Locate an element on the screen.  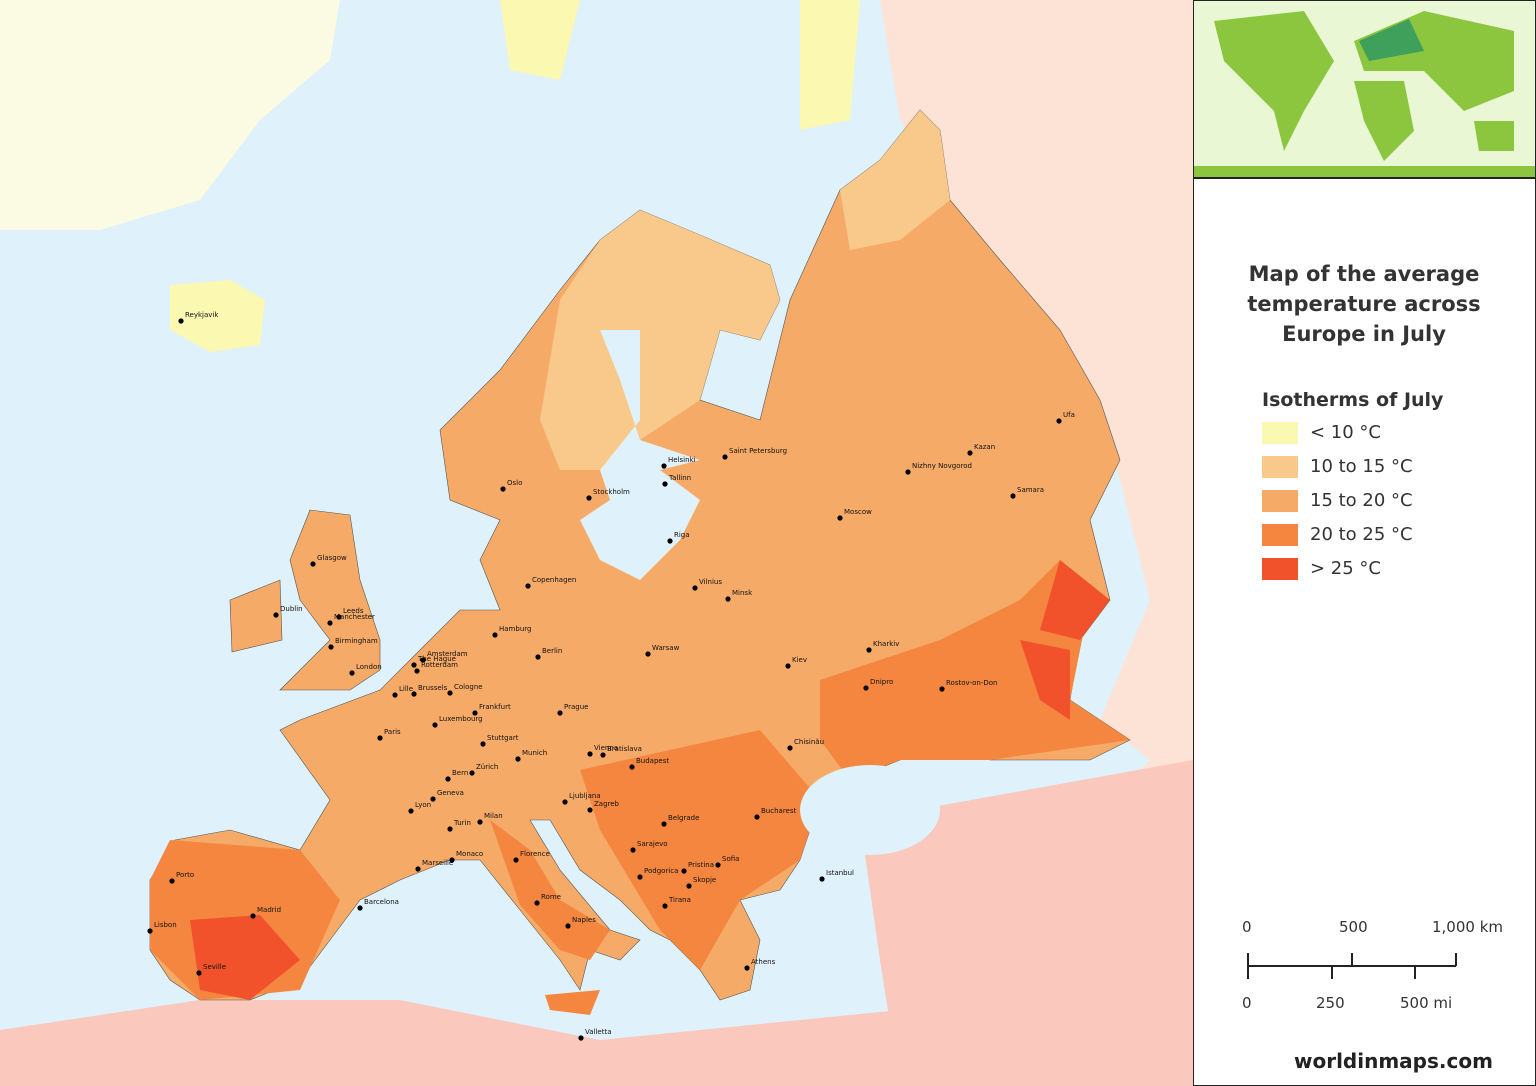
legend-label: 15 to 20 °C is located at coordinates (1361, 500).